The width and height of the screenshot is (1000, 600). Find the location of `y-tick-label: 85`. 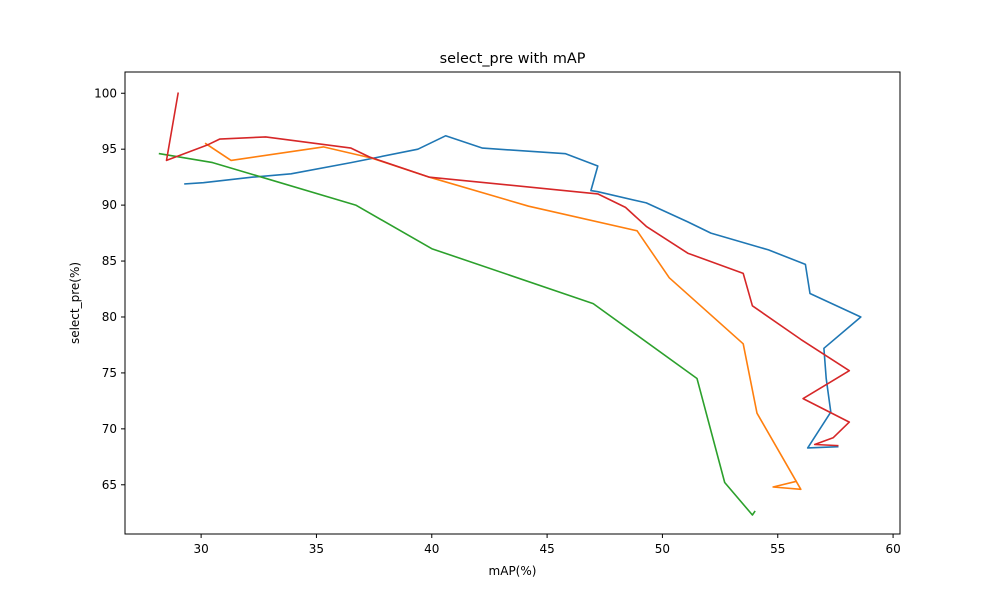

y-tick-label: 85 is located at coordinates (109, 261).